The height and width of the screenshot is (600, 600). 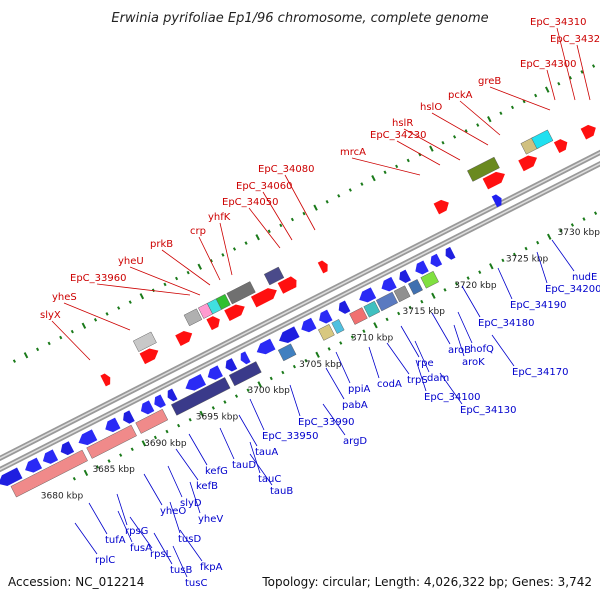 What do you see at coordinates (488, 410) in the screenshot?
I see `gene-label-bottom: EpC_34130` at bounding box center [488, 410].